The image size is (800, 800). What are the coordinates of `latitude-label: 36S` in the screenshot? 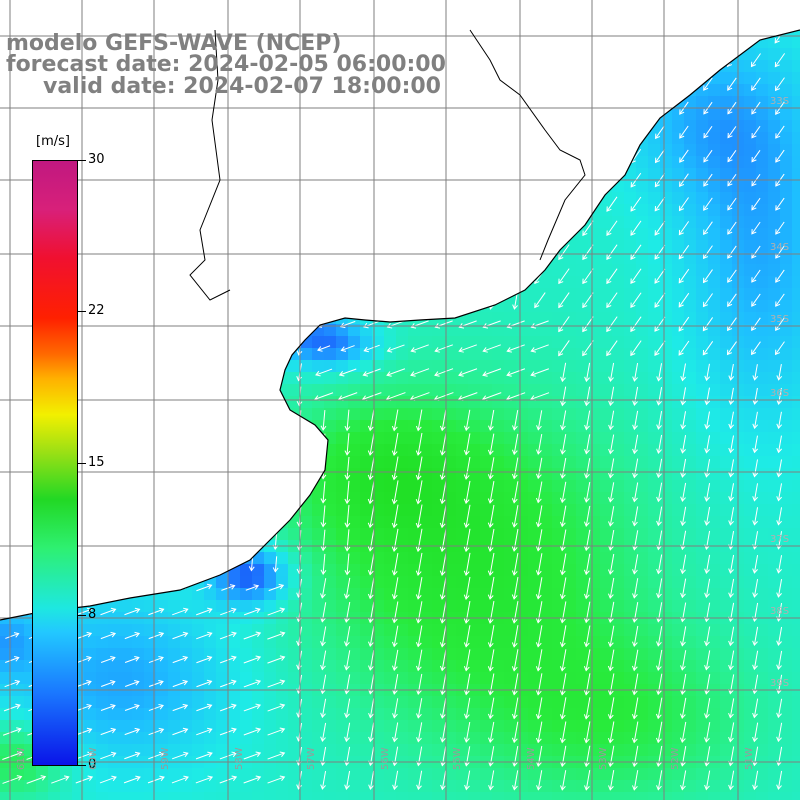 It's located at (780, 393).